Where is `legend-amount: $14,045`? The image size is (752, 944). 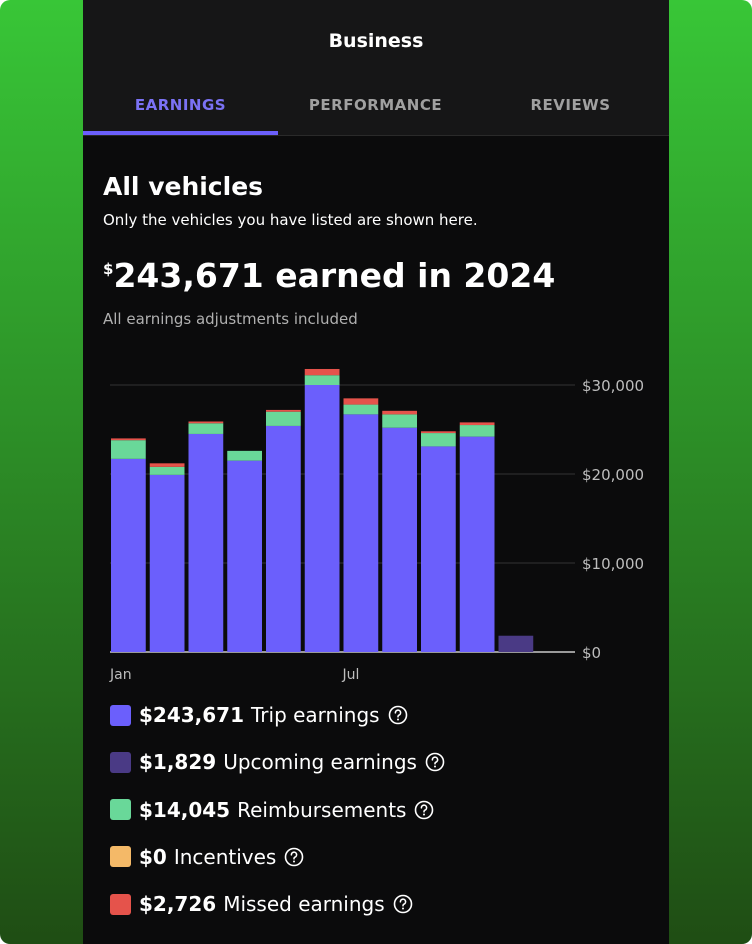 legend-amount: $14,045 is located at coordinates (185, 809).